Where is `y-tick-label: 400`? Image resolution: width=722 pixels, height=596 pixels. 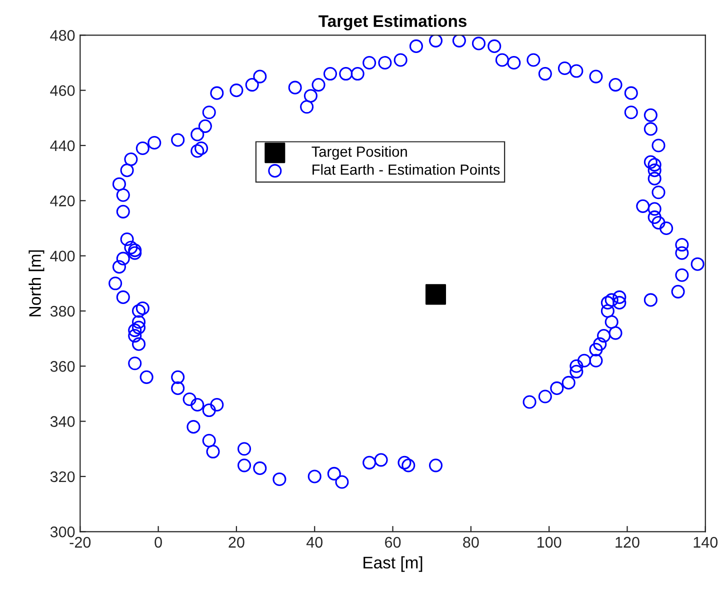 y-tick-label: 400 is located at coordinates (62, 256).